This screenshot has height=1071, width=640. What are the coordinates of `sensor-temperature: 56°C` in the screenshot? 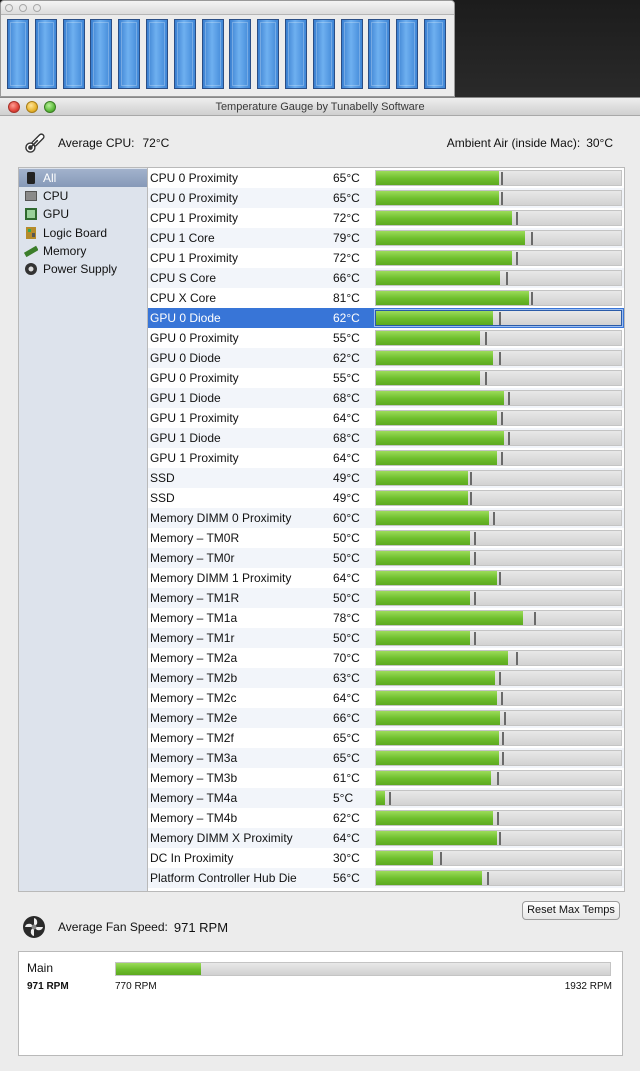 It's located at (346, 878).